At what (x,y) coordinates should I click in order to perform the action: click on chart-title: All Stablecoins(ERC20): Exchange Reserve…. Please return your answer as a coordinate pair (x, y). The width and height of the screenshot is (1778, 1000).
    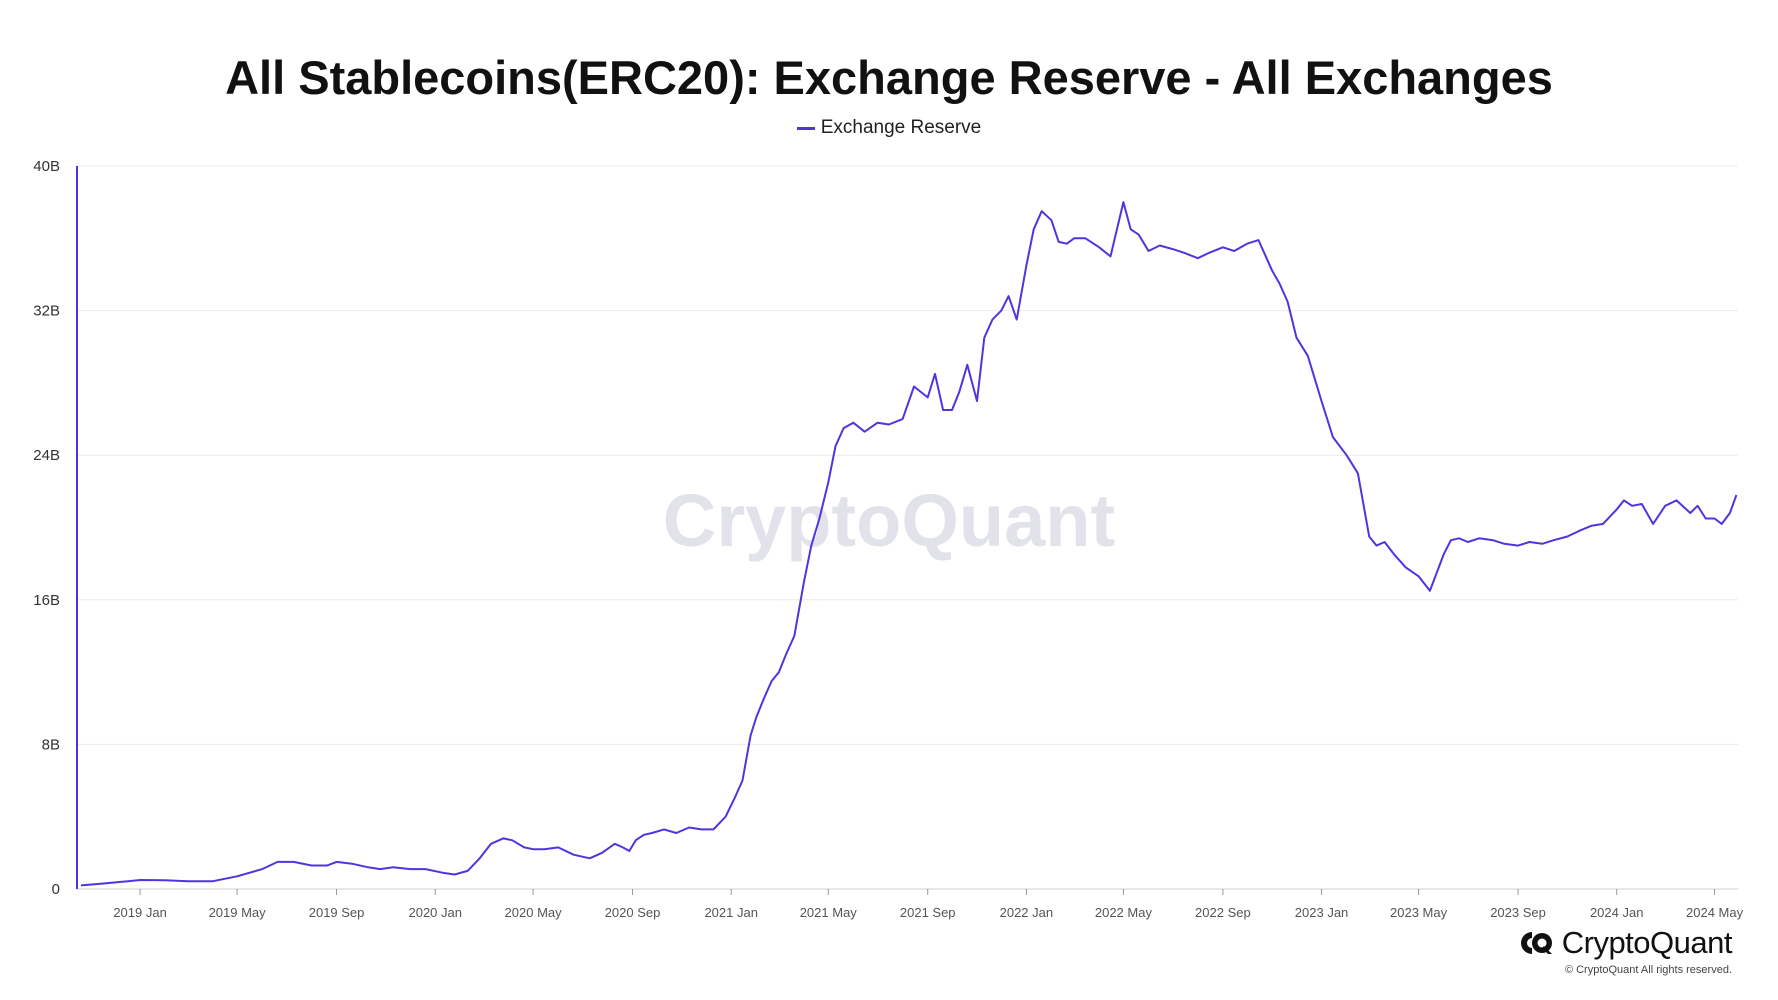
    Looking at the image, I should click on (889, 77).